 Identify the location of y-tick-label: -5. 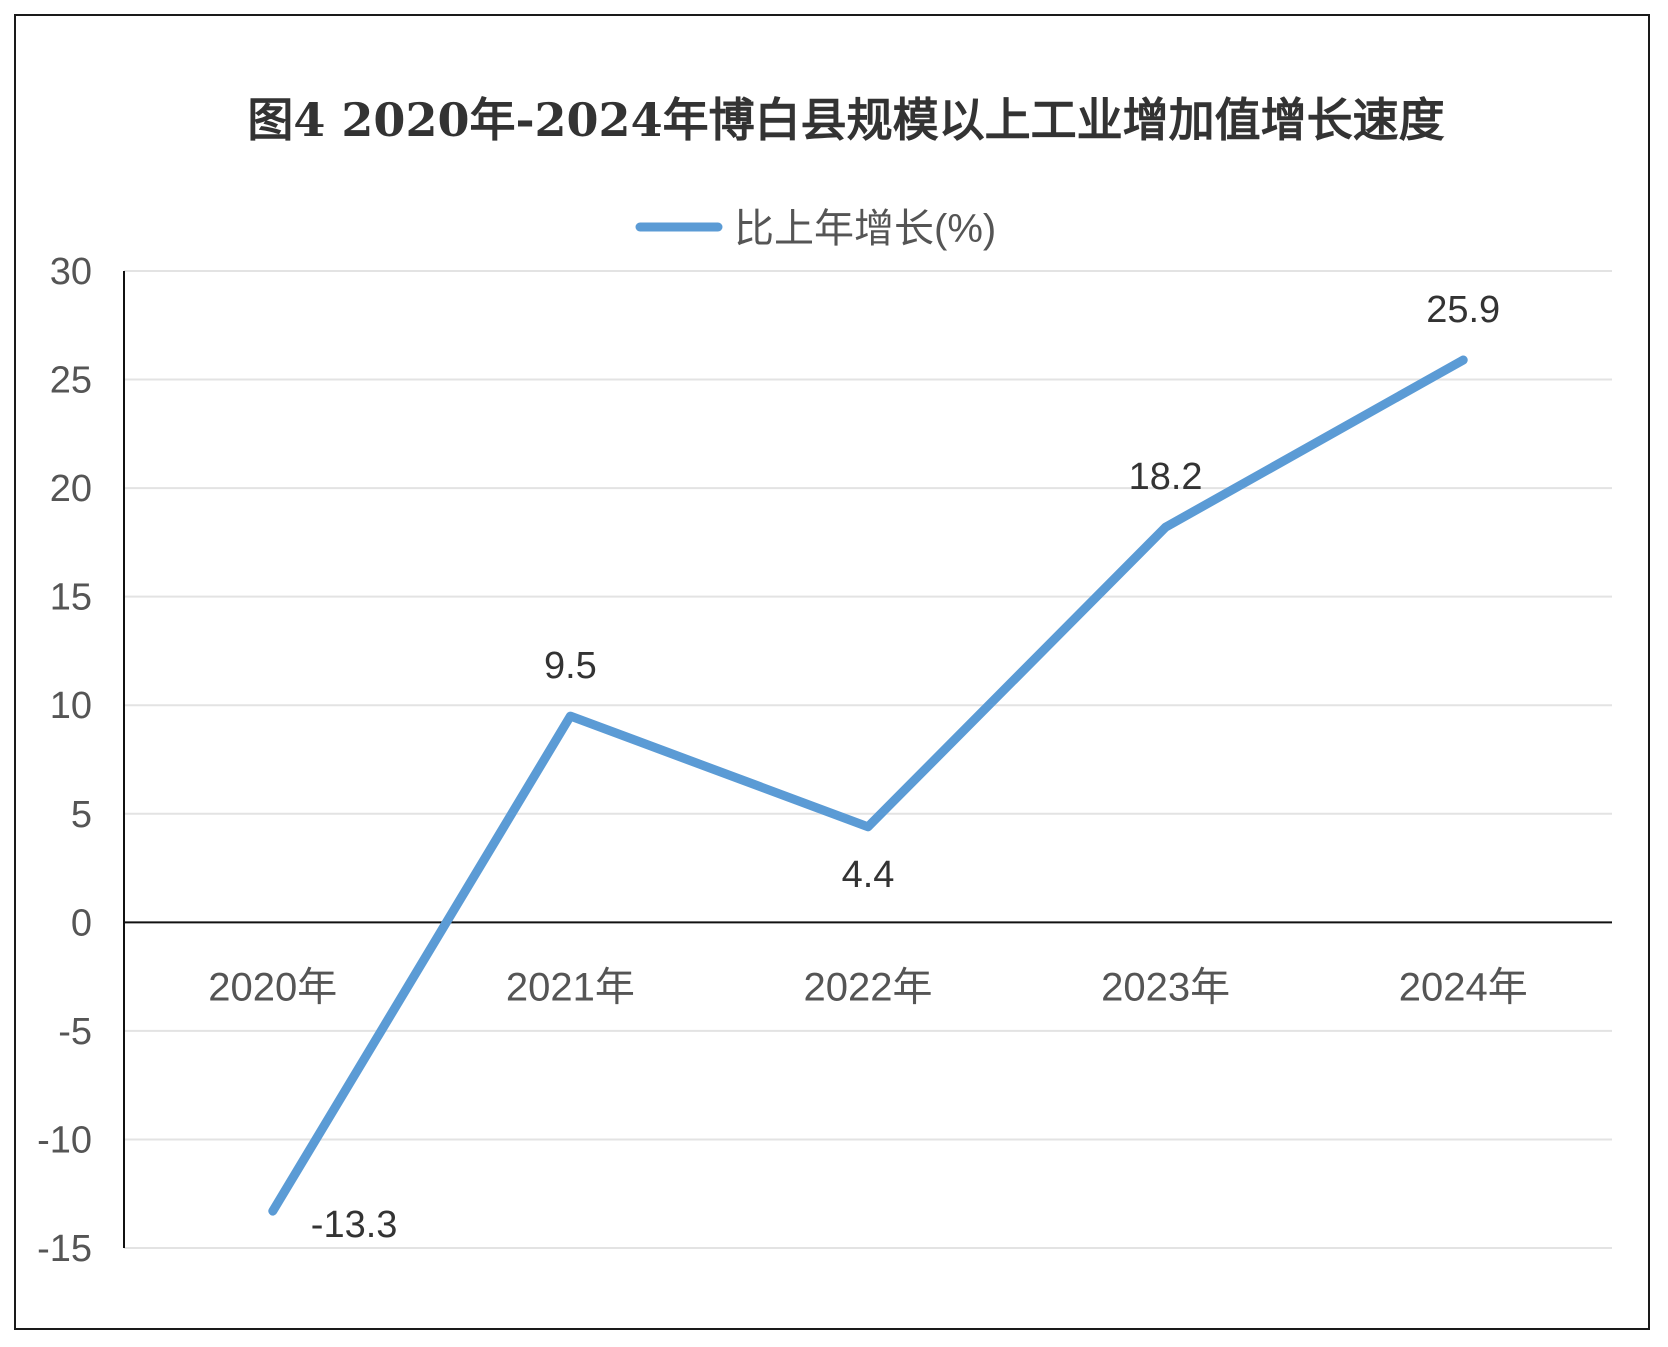
(75, 1032).